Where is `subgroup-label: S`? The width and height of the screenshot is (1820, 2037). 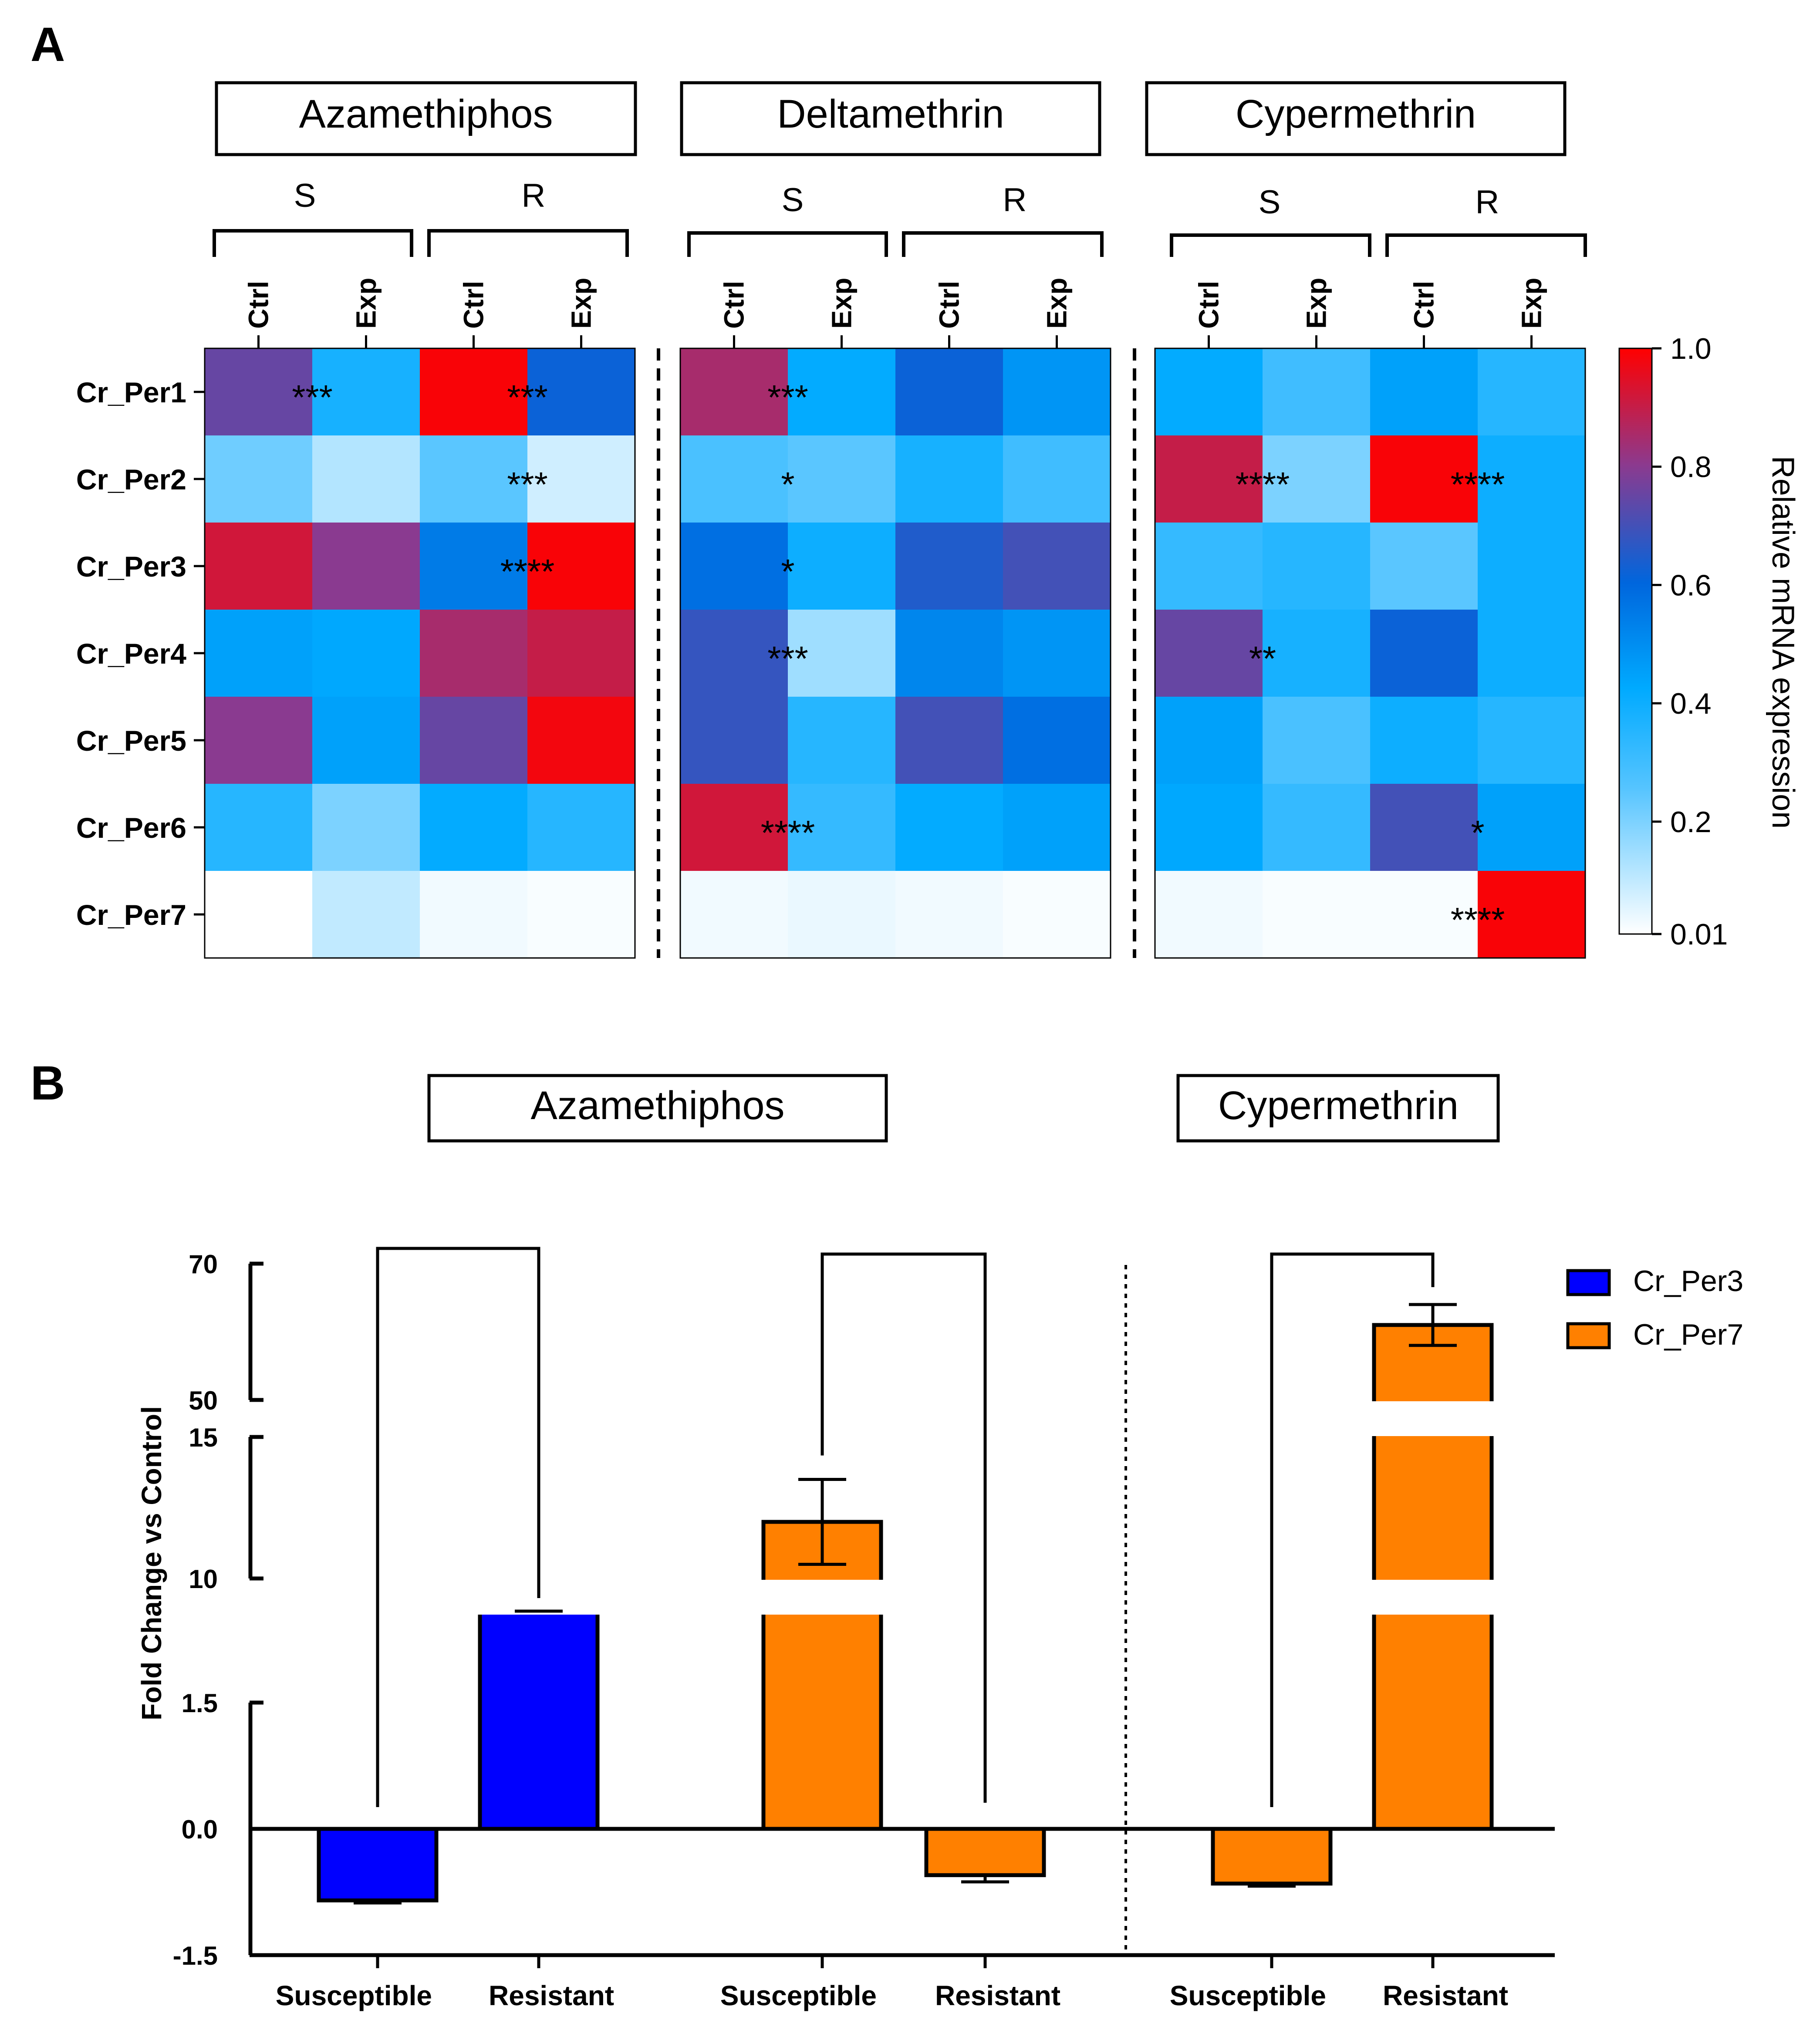 subgroup-label: S is located at coordinates (1270, 202).